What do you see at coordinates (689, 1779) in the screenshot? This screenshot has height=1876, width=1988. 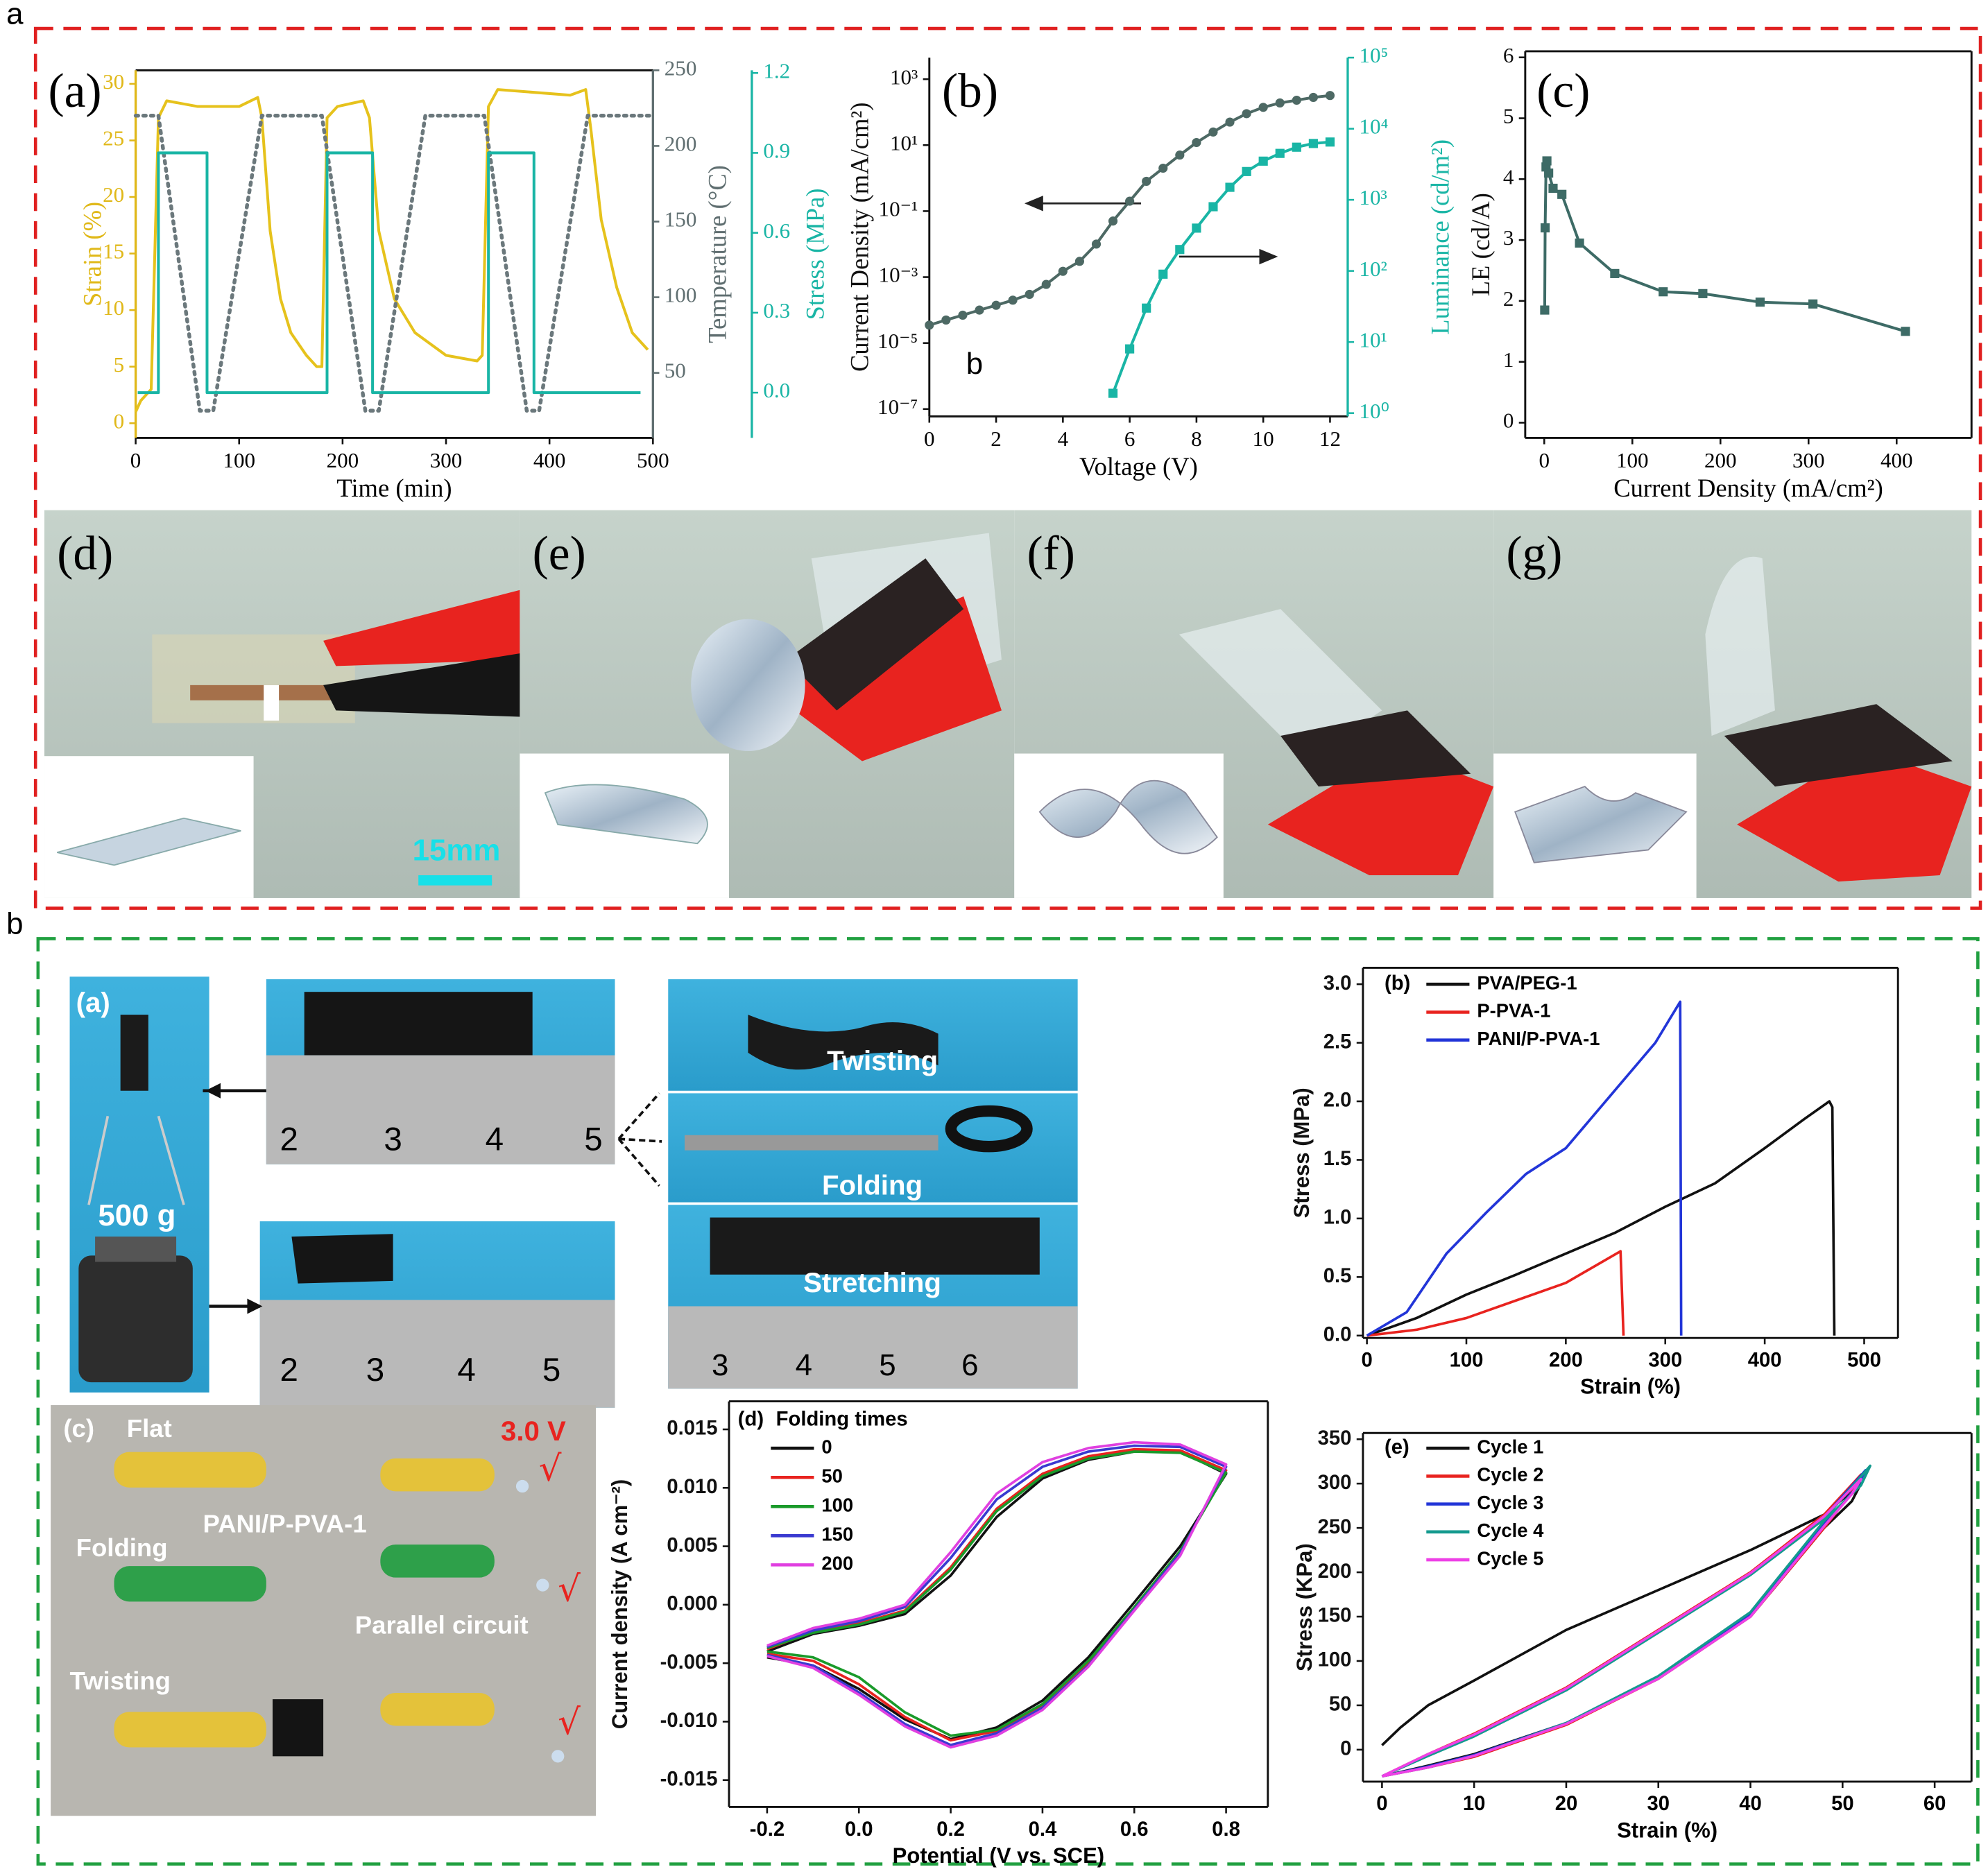 I see `y-tick-label: -0.015` at bounding box center [689, 1779].